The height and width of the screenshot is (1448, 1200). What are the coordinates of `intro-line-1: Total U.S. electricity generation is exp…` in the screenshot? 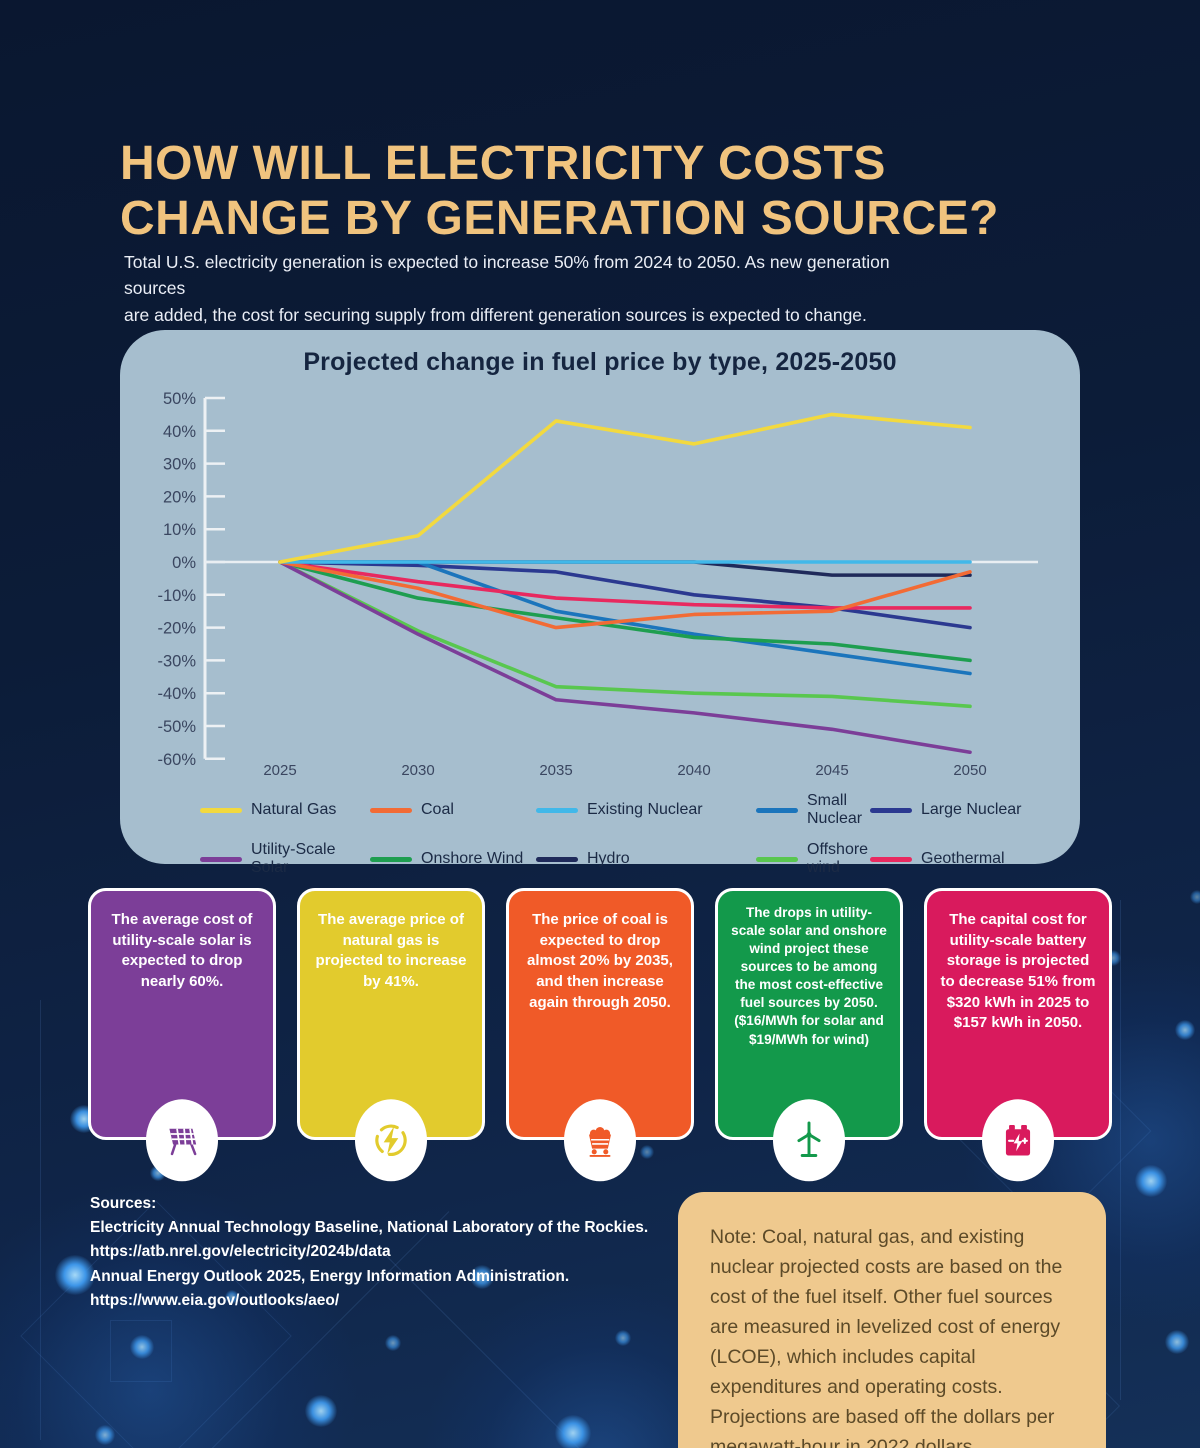 It's located at (507, 275).